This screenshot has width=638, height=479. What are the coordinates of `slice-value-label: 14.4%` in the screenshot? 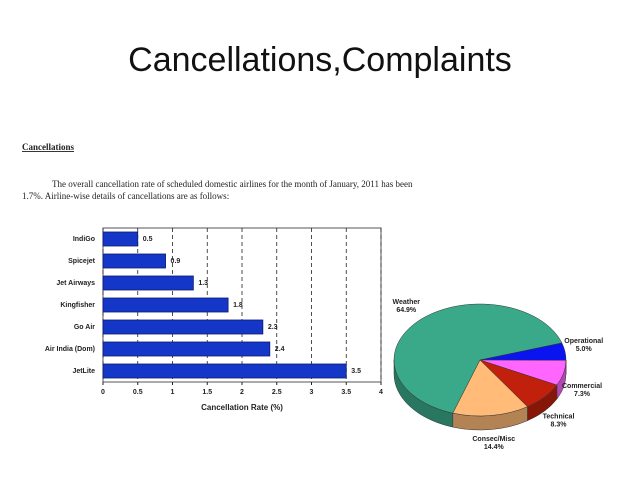 It's located at (494, 447).